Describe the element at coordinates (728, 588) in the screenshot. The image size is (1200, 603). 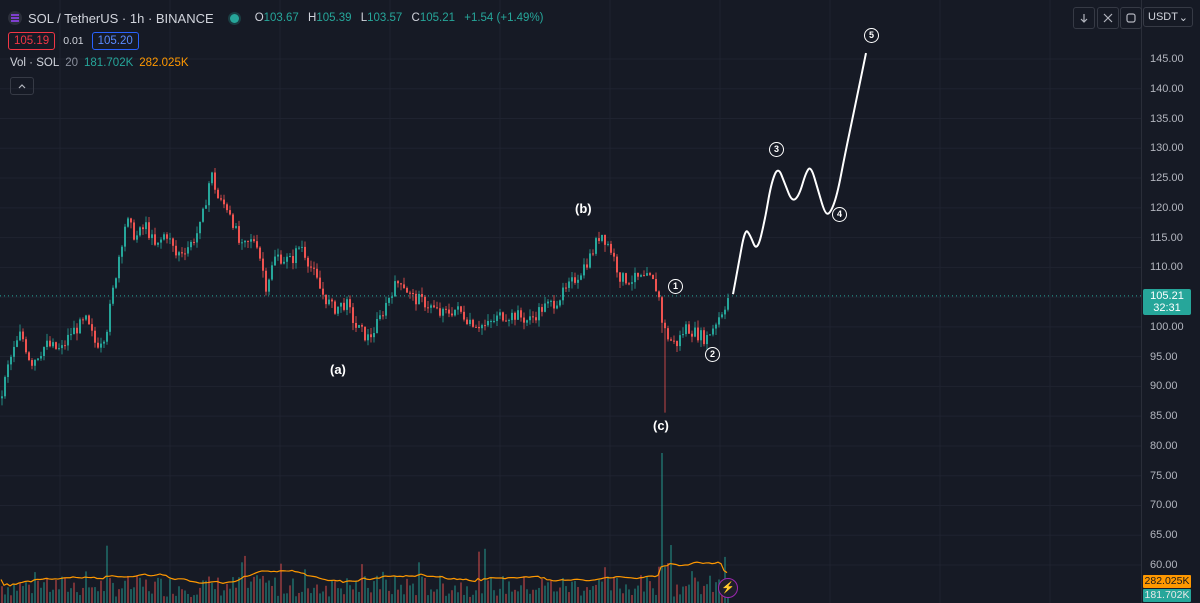
I see `lightning-icon: ⚡` at that location.